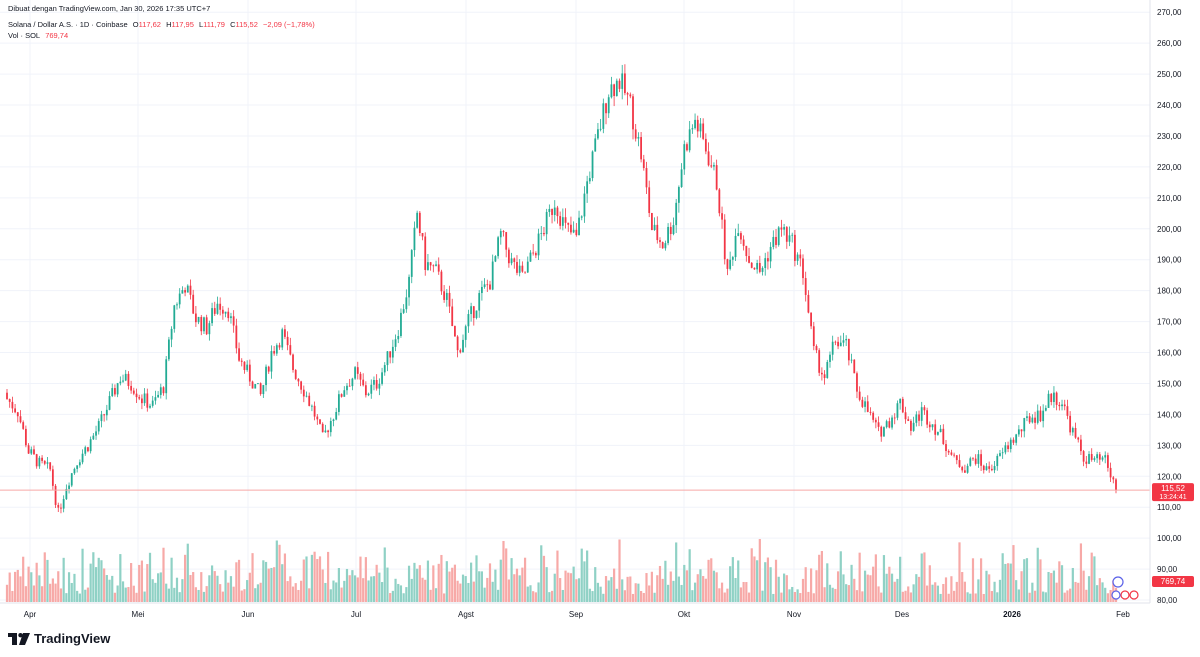 This screenshot has height=657, width=1200. Describe the element at coordinates (356, 614) in the screenshot. I see `time-tick-label: Jul` at that location.